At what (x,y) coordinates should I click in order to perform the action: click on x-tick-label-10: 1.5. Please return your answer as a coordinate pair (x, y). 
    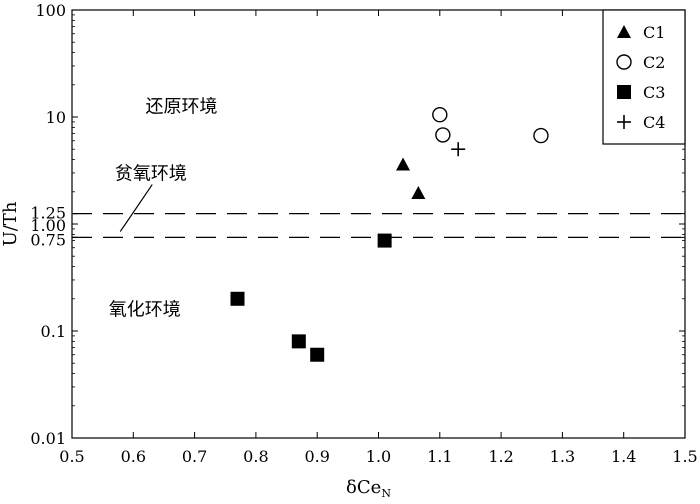
    Looking at the image, I should click on (684, 456).